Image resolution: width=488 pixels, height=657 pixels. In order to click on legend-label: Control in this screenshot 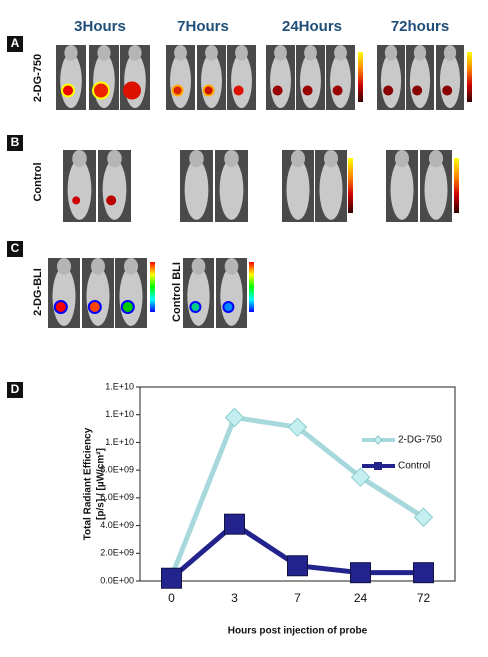, I will do `click(414, 466)`.